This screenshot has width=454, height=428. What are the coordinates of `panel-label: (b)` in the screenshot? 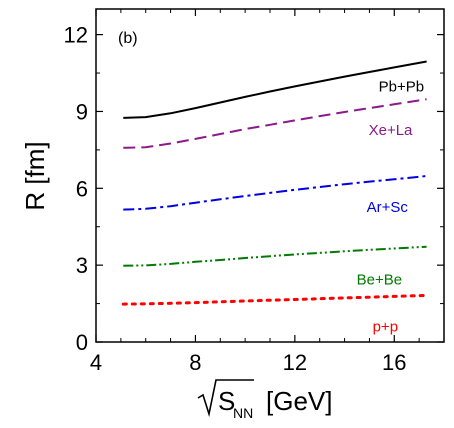 It's located at (128, 38).